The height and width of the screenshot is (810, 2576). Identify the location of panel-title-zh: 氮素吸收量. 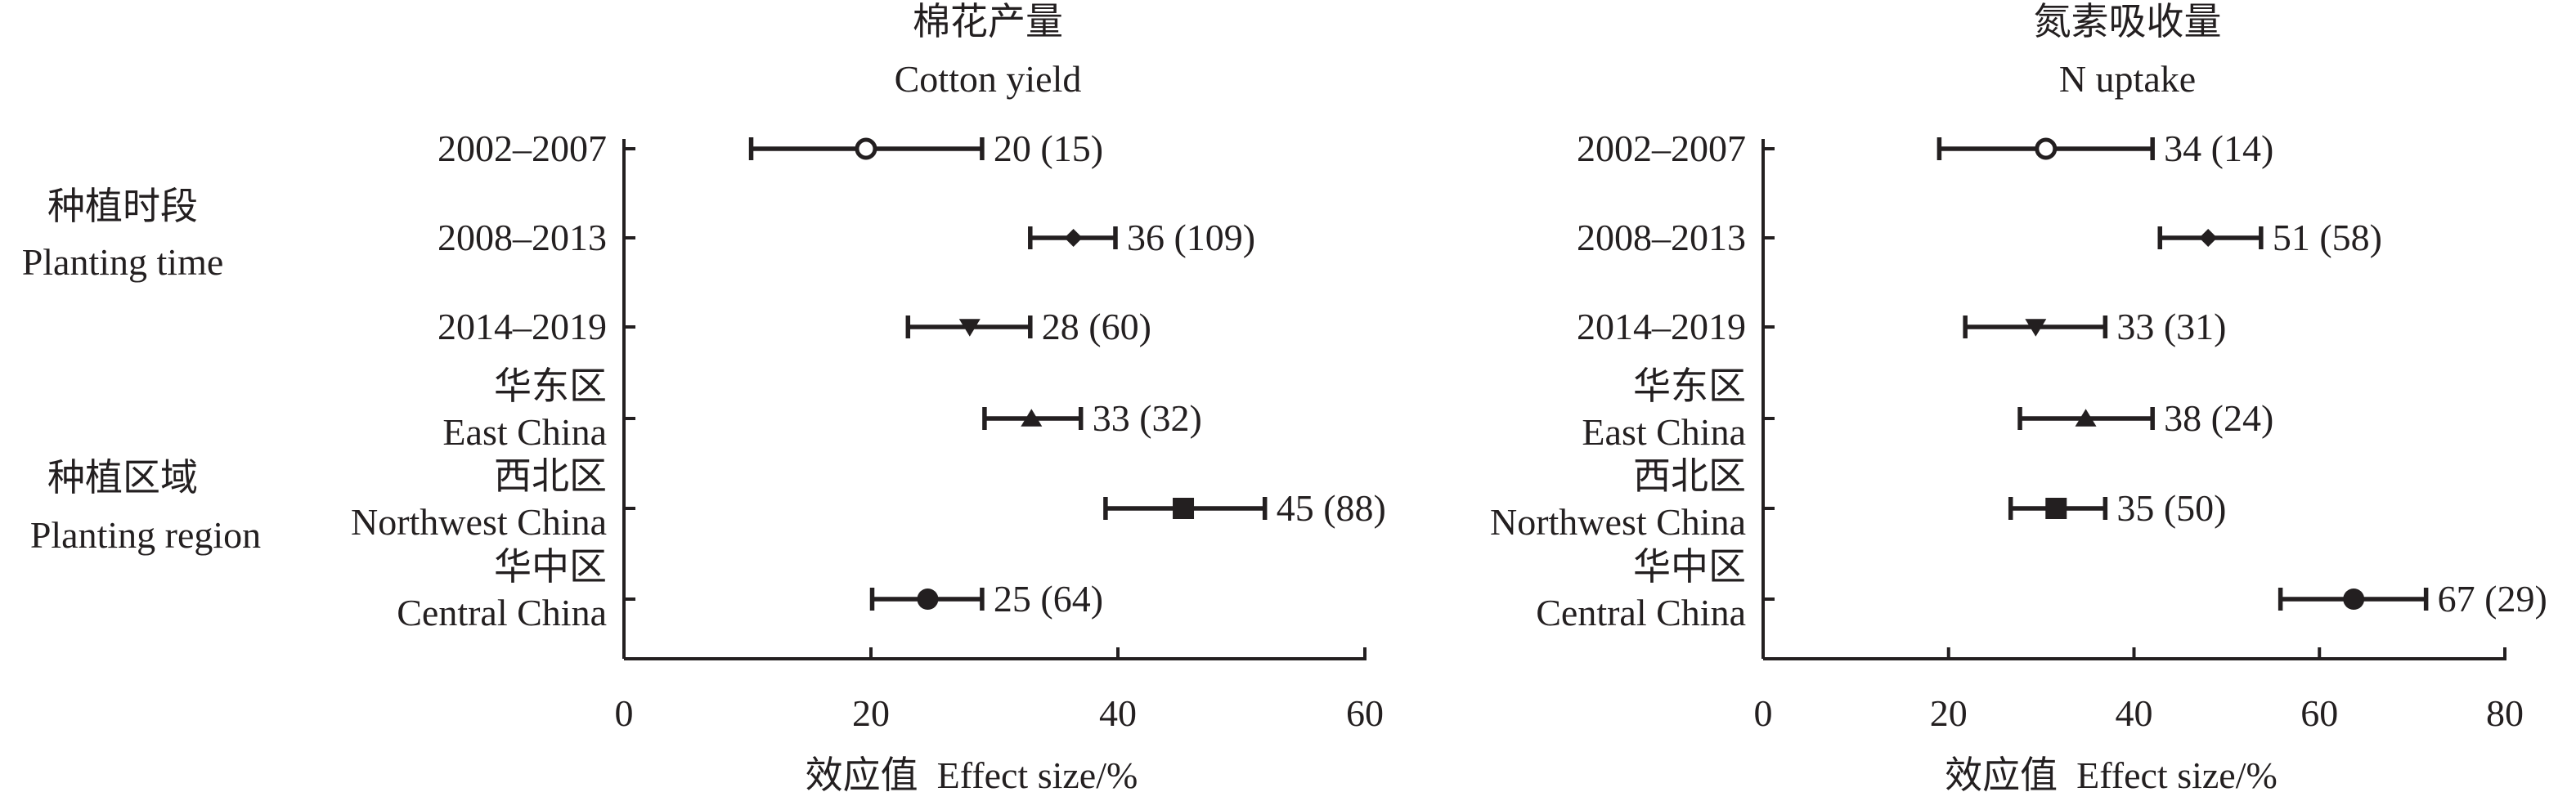
(2128, 22).